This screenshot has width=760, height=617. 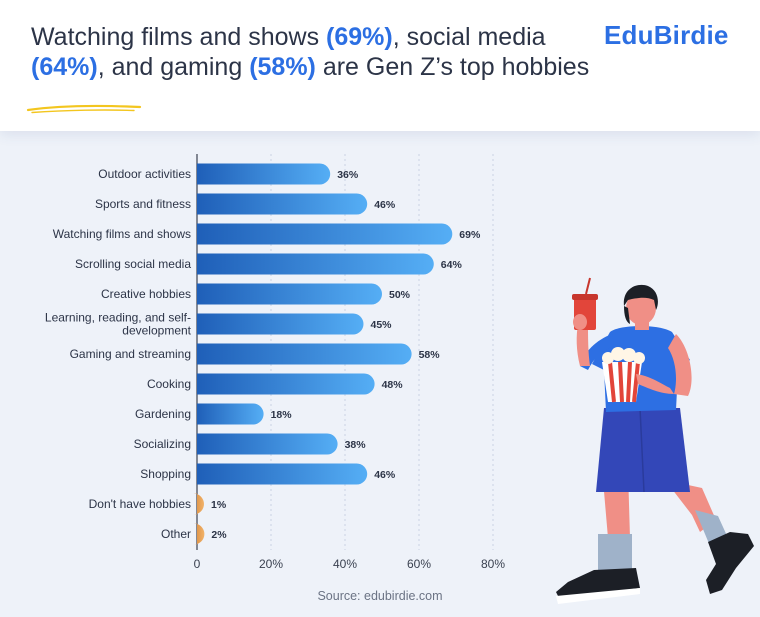 What do you see at coordinates (430, 355) in the screenshot?
I see `bar-value-label: 58%` at bounding box center [430, 355].